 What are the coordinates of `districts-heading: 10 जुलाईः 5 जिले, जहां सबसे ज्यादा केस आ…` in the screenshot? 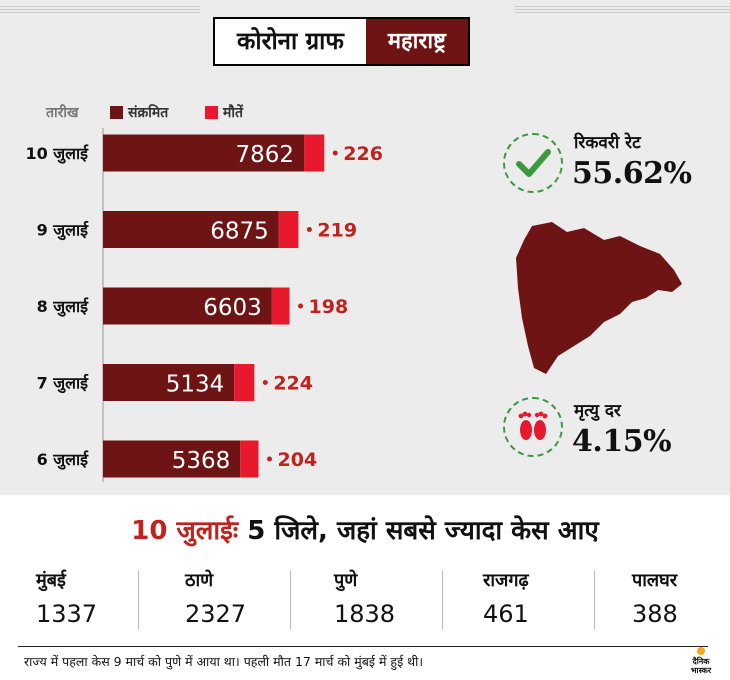 It's located at (365, 529).